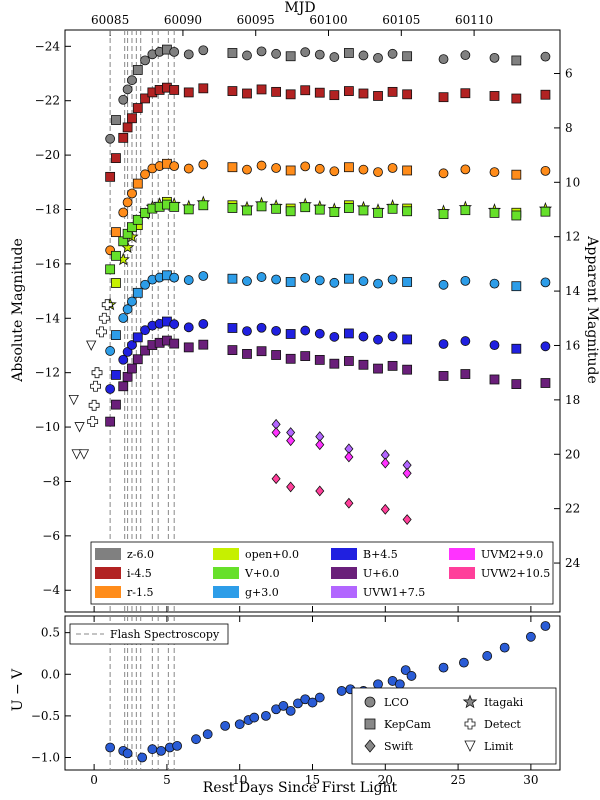 The width and height of the screenshot is (600, 800). What do you see at coordinates (165, 634) in the screenshot?
I see `flash-legend-label: Flash Spectroscopy` at bounding box center [165, 634].